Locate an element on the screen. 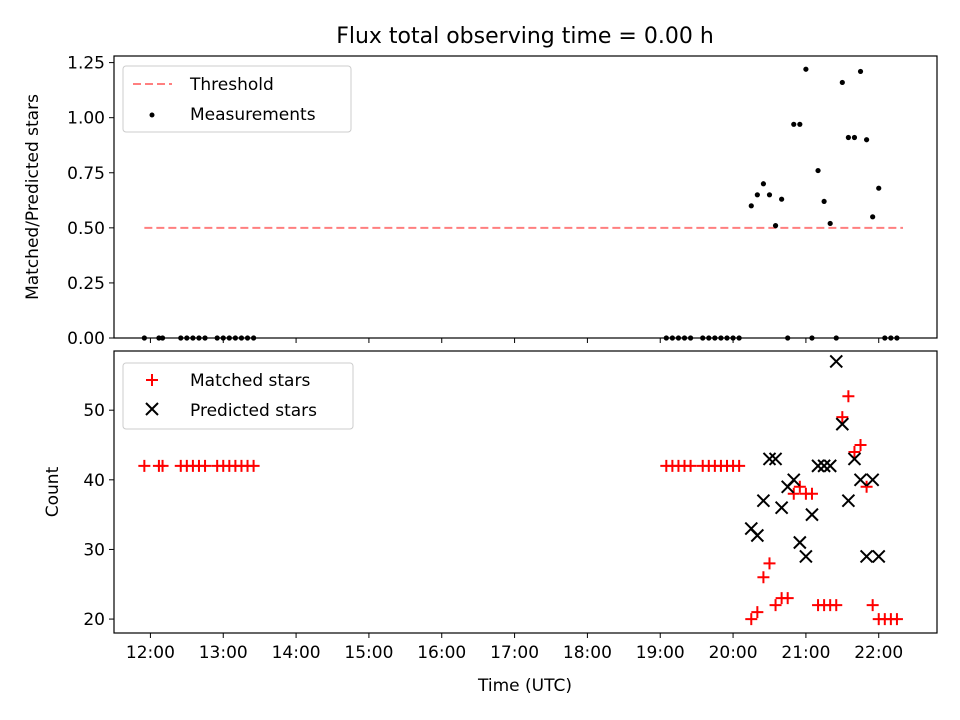 This screenshot has height=720, width=960. ratio-legend: Threshold Measurements is located at coordinates (237, 99).